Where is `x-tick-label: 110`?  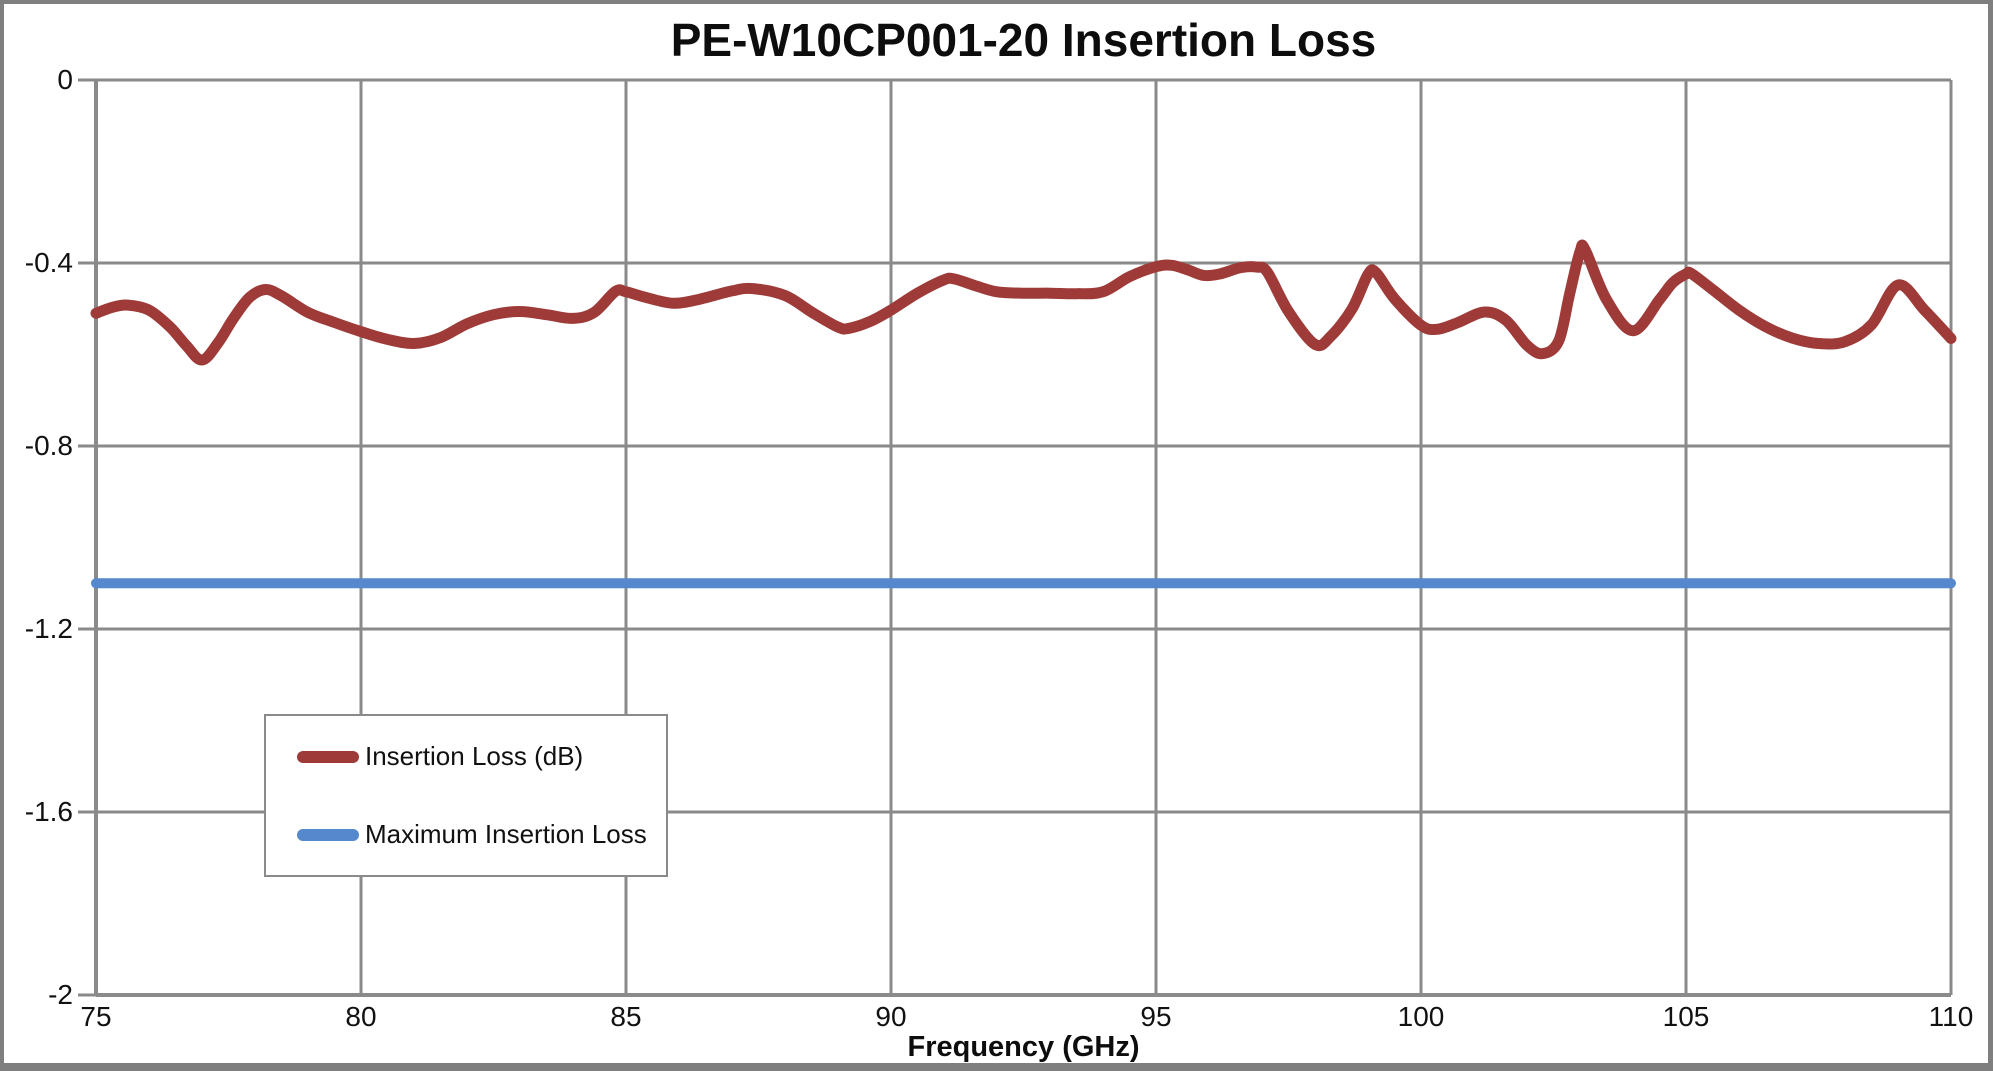
x-tick-label: 110 is located at coordinates (1951, 1016).